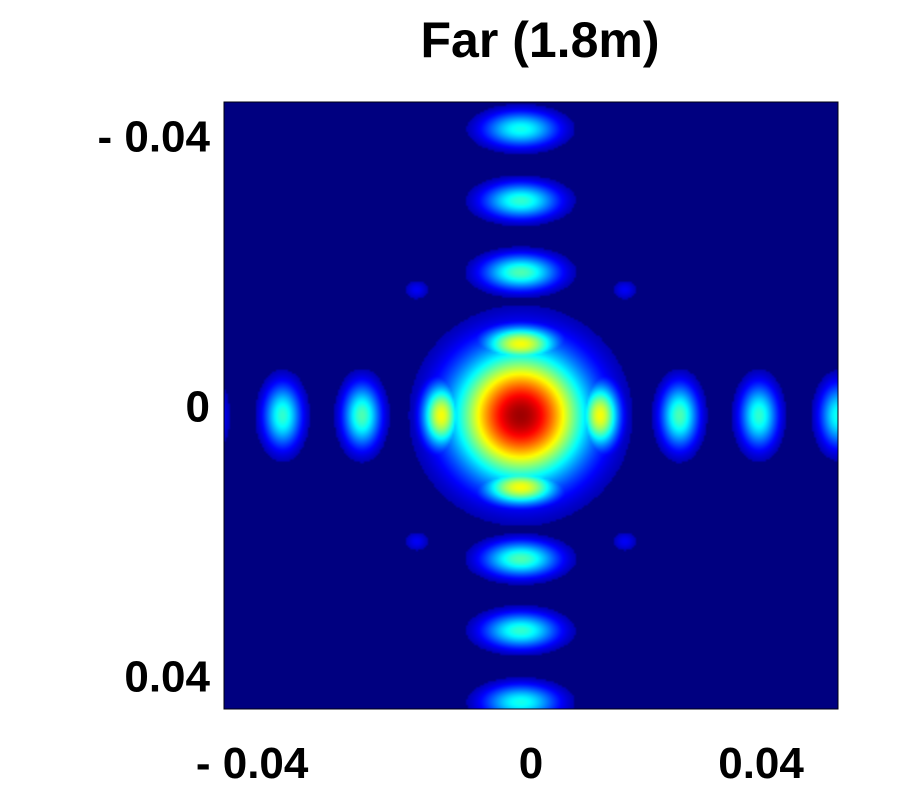 This screenshot has width=900, height=800. What do you see at coordinates (500, 763) in the screenshot?
I see `x-axis-ticks: - 0.04 0 0.04` at bounding box center [500, 763].